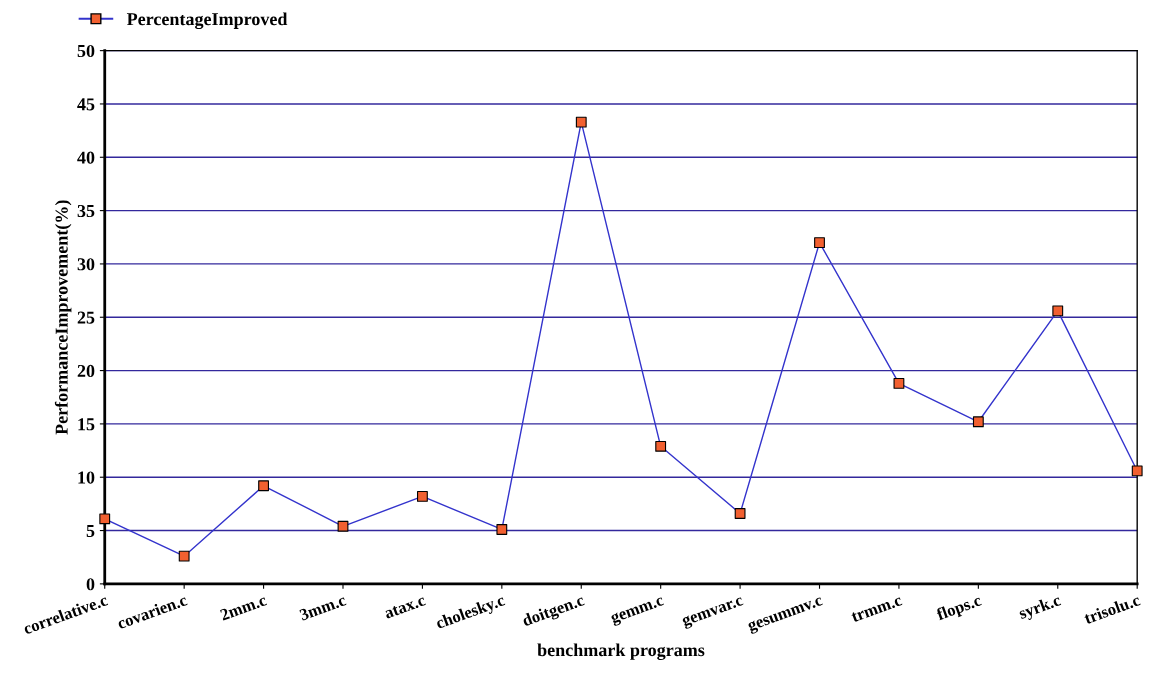 This screenshot has width=1151, height=675. What do you see at coordinates (1040, 608) in the screenshot?
I see `x-tick-label: syrk.c` at bounding box center [1040, 608].